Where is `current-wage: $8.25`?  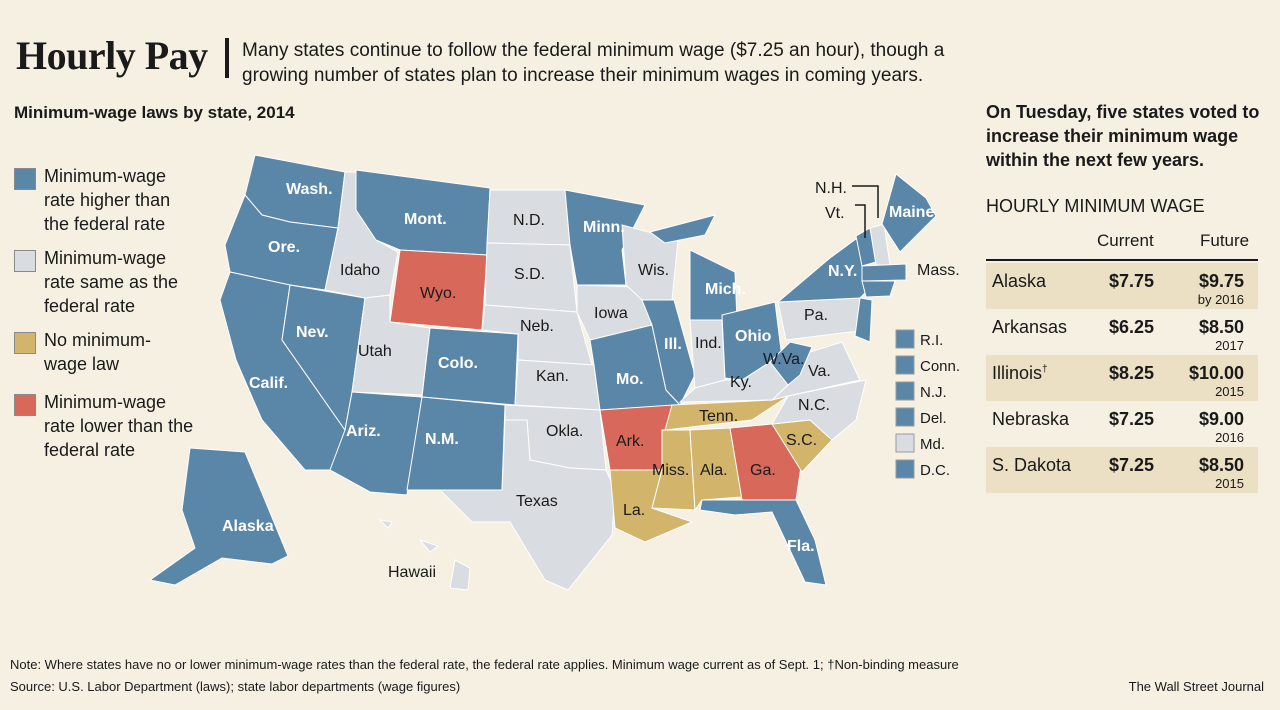 current-wage: $8.25 is located at coordinates (1131, 373).